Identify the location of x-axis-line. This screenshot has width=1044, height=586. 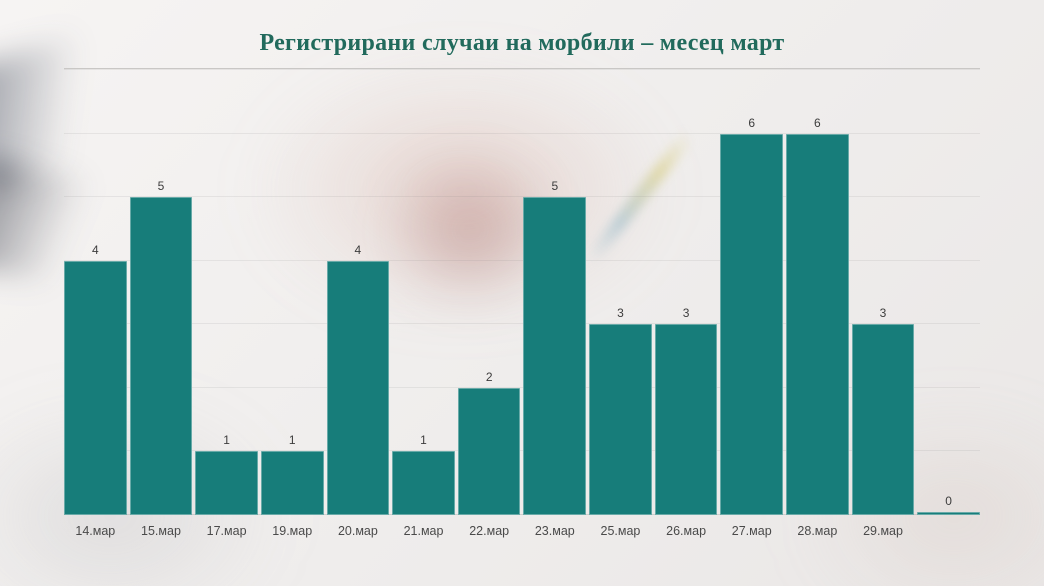
(522, 514).